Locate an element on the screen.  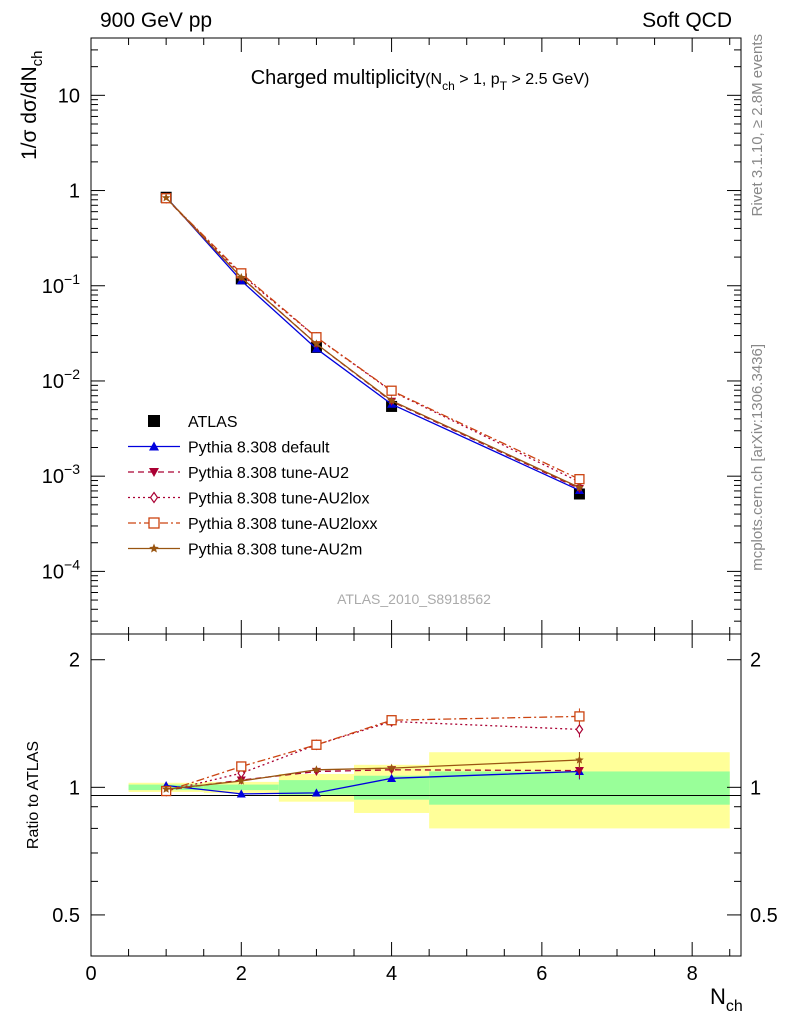
ratio-y-tick-label-left: 1 is located at coordinates (74, 788).